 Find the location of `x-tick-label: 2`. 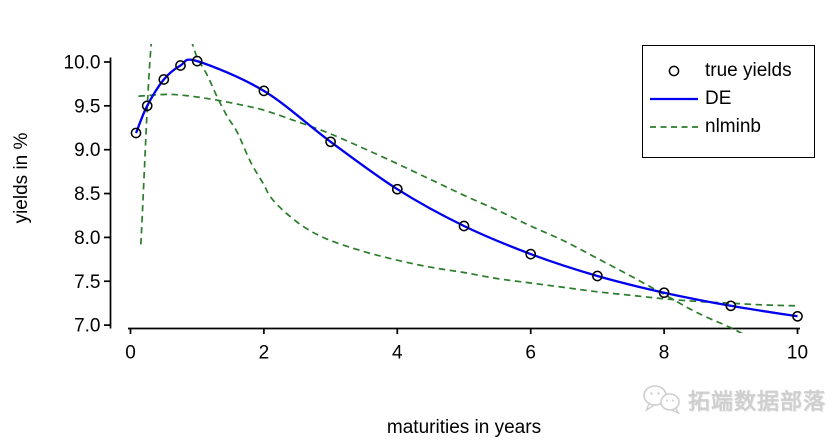

x-tick-label: 2 is located at coordinates (264, 353).